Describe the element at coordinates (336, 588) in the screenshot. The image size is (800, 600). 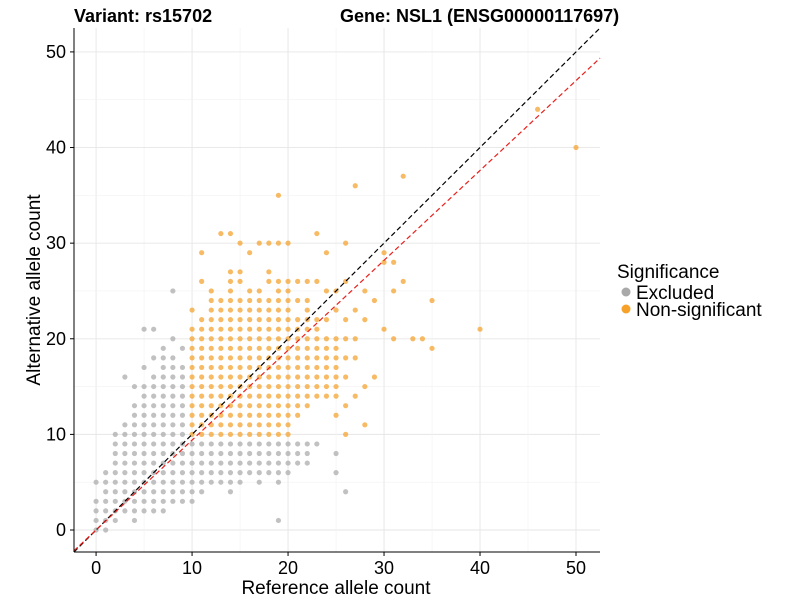
I see `x-axis-title: Reference allele count` at that location.